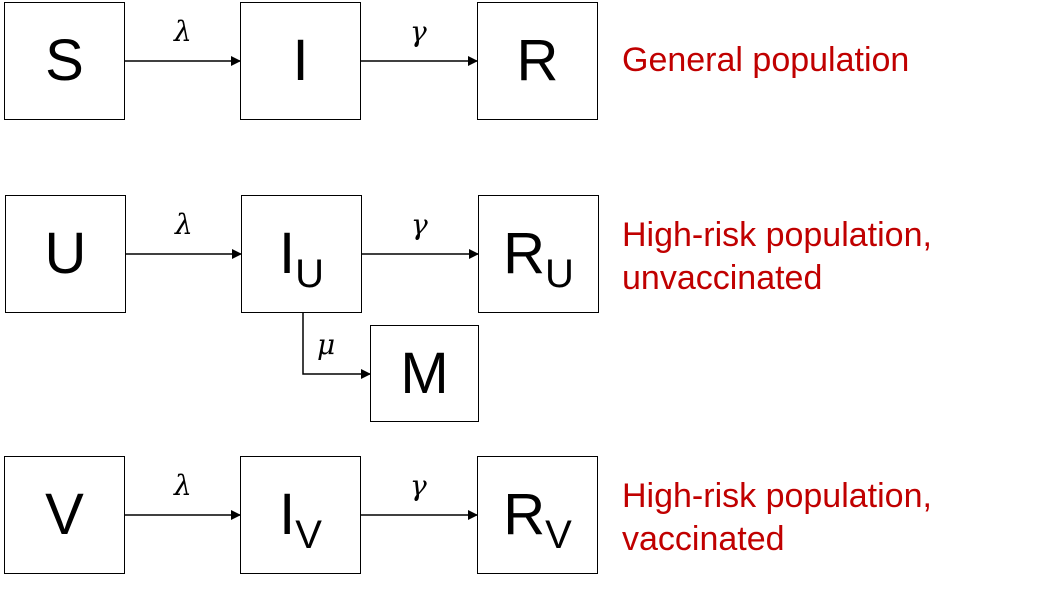 The height and width of the screenshot is (595, 1052). What do you see at coordinates (537, 519) in the screenshot?
I see `compartment-label: RV` at bounding box center [537, 519].